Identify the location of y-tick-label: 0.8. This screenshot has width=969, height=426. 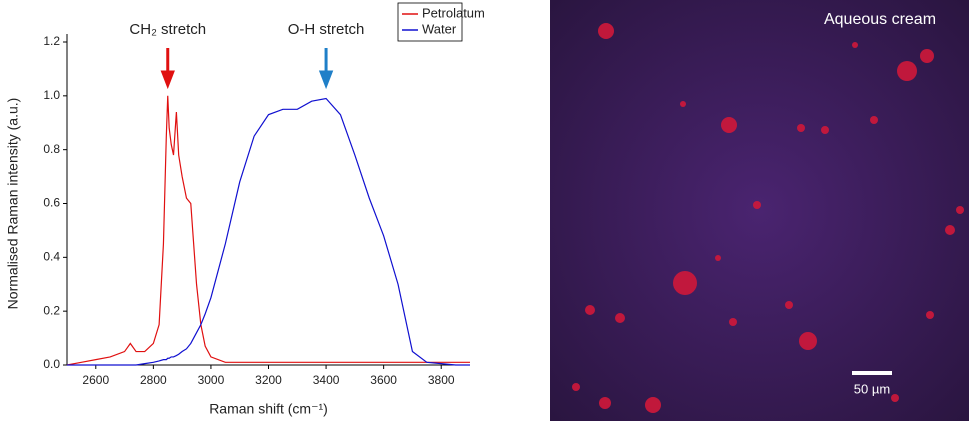
(51, 149).